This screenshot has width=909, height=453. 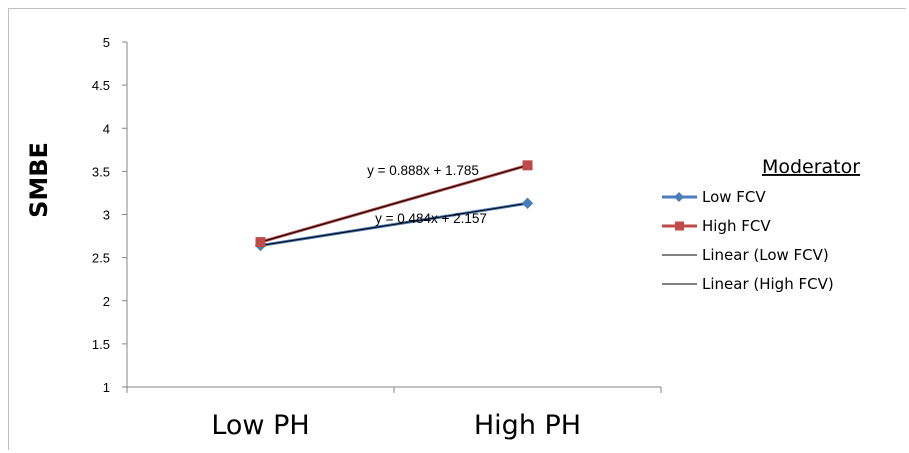 What do you see at coordinates (106, 387) in the screenshot?
I see `y-tick-label: 1` at bounding box center [106, 387].